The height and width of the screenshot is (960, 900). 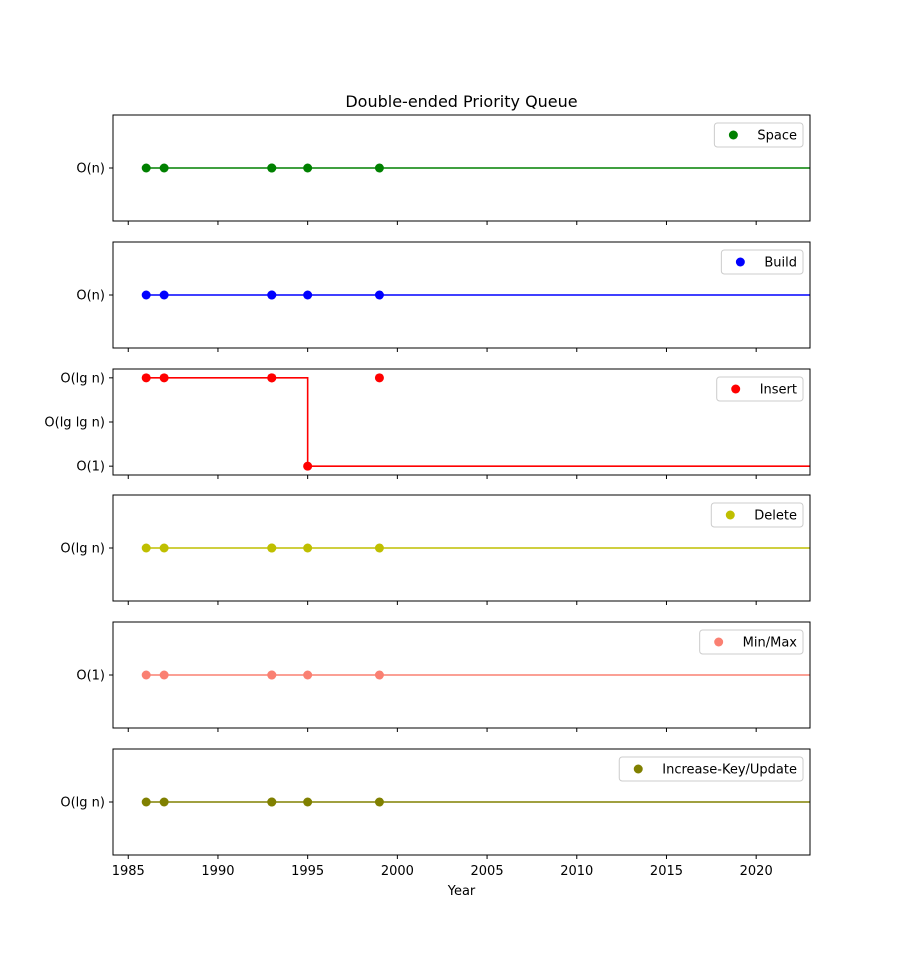 What do you see at coordinates (443, 676) in the screenshot?
I see `panel-4: O(1) Min/Max` at bounding box center [443, 676].